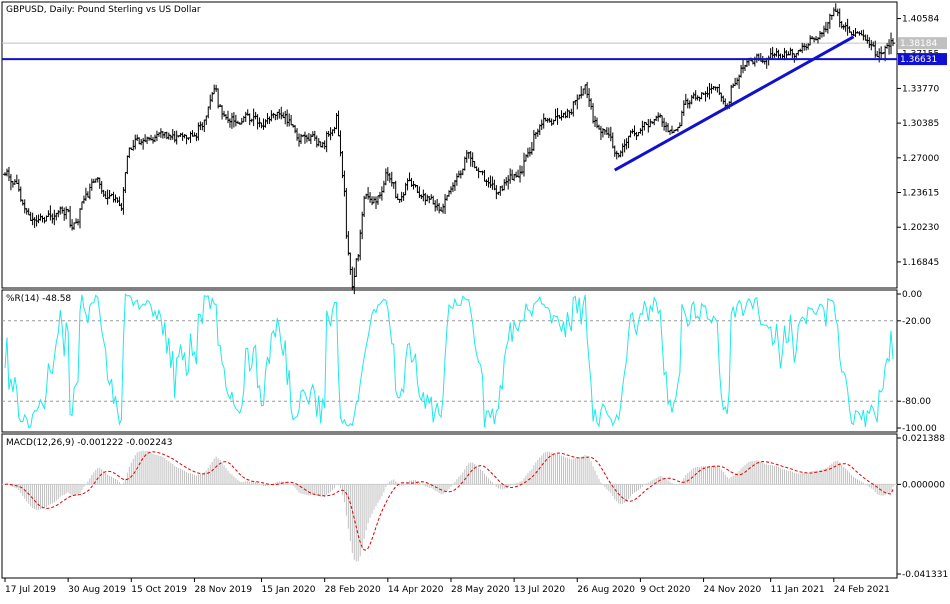 This screenshot has width=950, height=604. What do you see at coordinates (922, 59) in the screenshot?
I see `support-level-badge` at bounding box center [922, 59].